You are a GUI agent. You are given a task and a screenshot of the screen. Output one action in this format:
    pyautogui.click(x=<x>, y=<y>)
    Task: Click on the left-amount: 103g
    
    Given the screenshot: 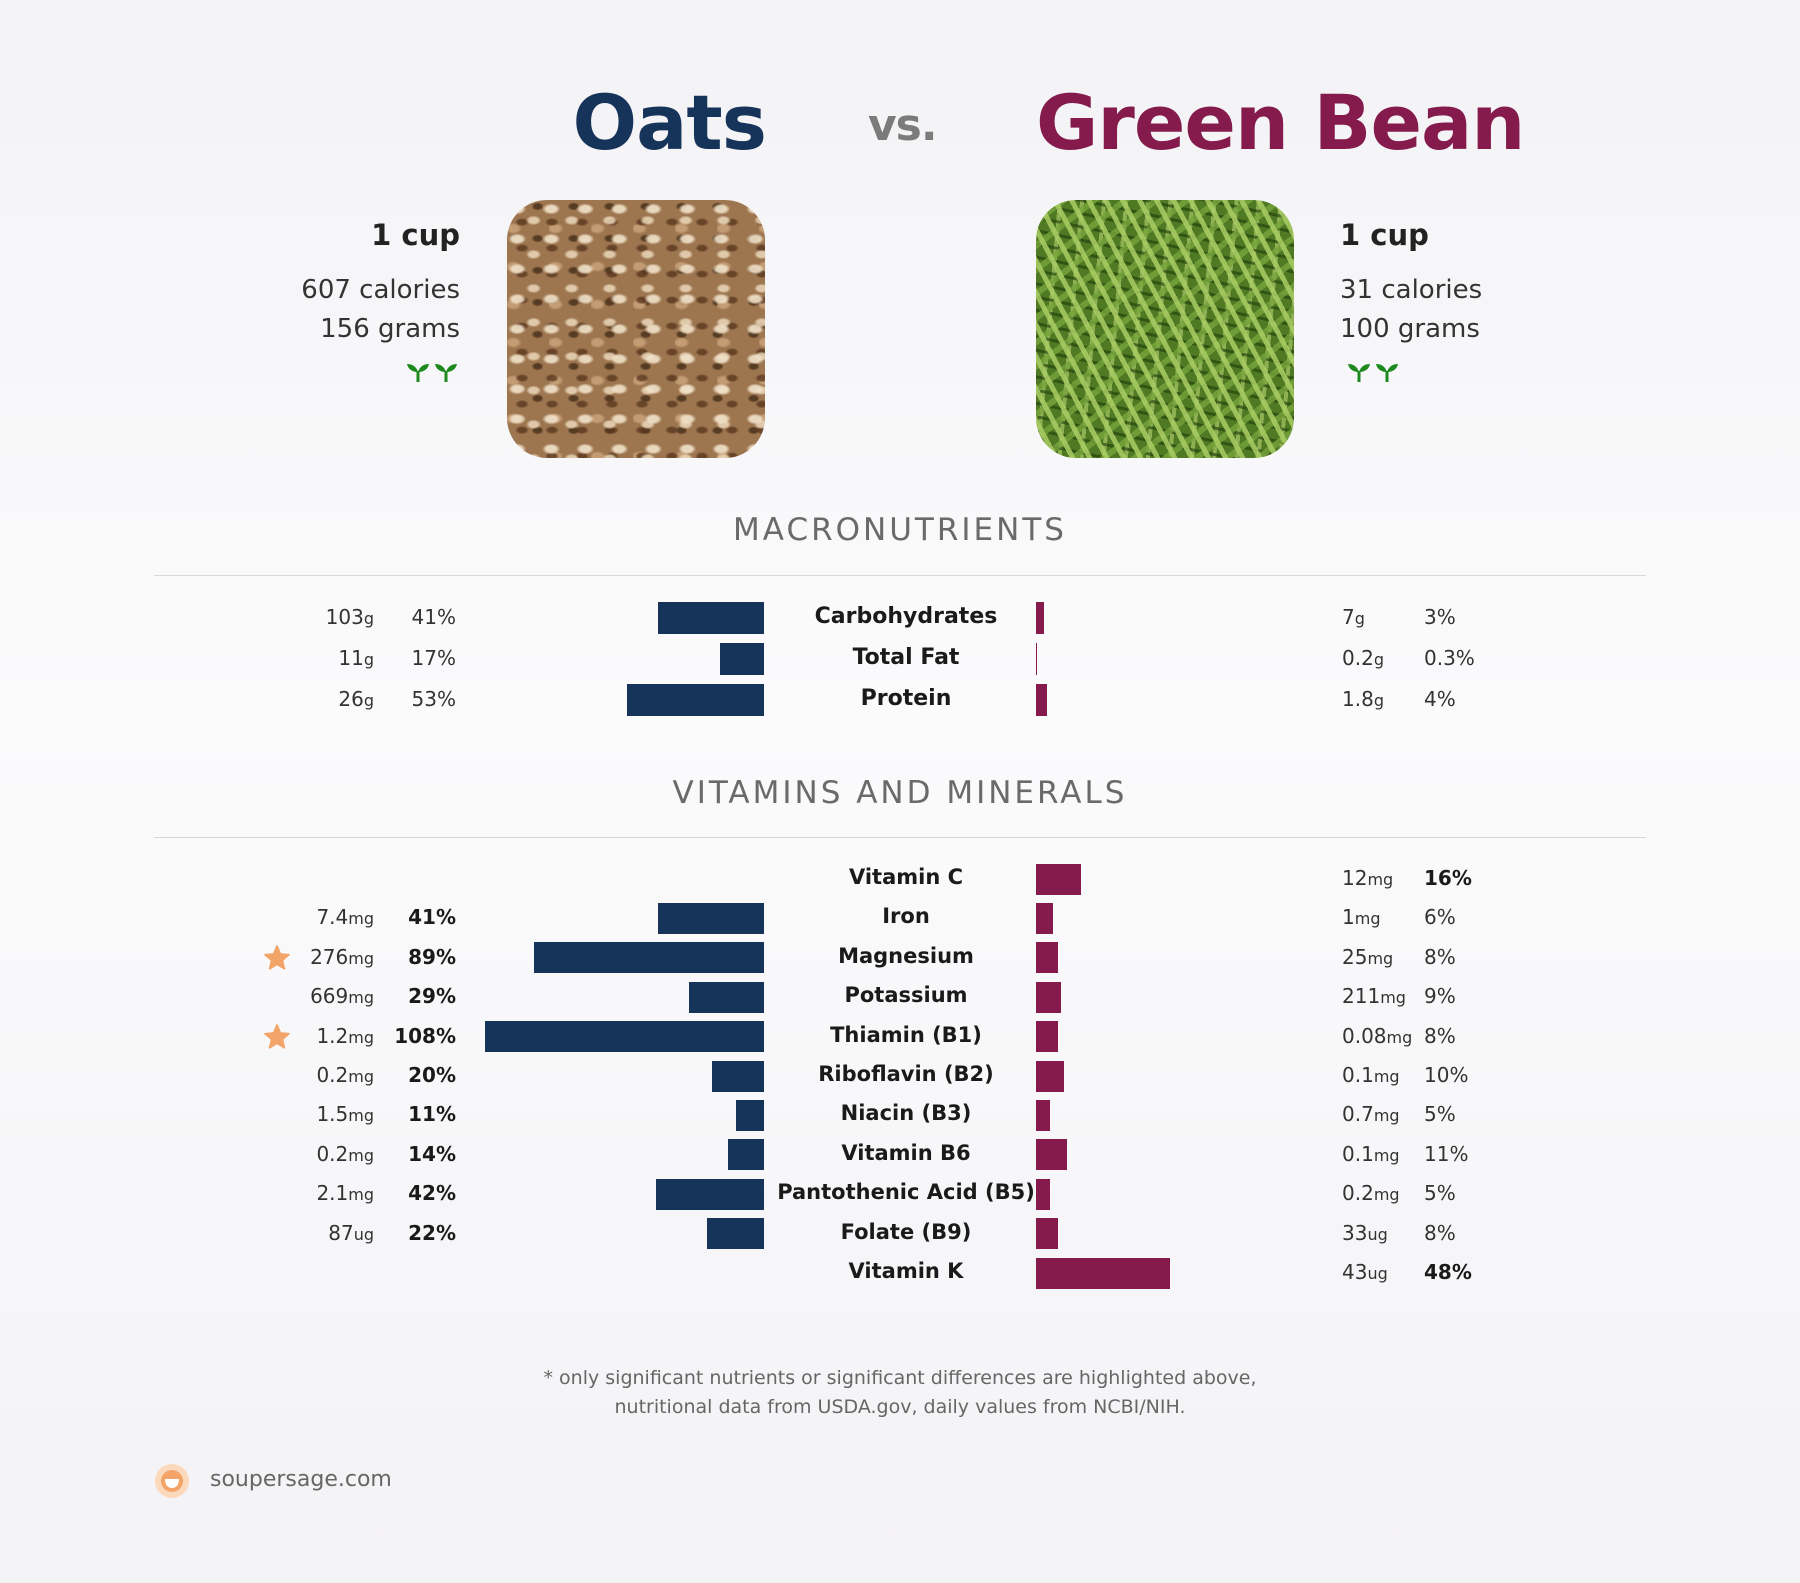 What is the action you would take?
    pyautogui.click(x=294, y=617)
    